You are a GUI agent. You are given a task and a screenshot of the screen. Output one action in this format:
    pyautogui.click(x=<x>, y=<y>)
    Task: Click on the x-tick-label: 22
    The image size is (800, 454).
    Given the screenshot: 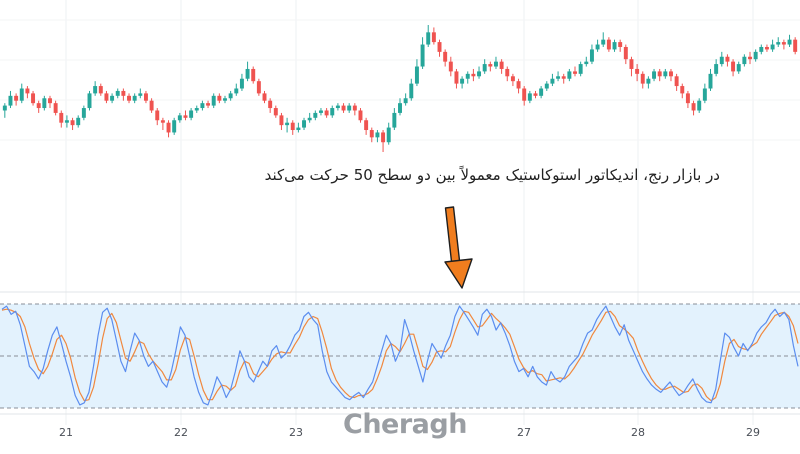 What is the action you would take?
    pyautogui.click(x=181, y=432)
    